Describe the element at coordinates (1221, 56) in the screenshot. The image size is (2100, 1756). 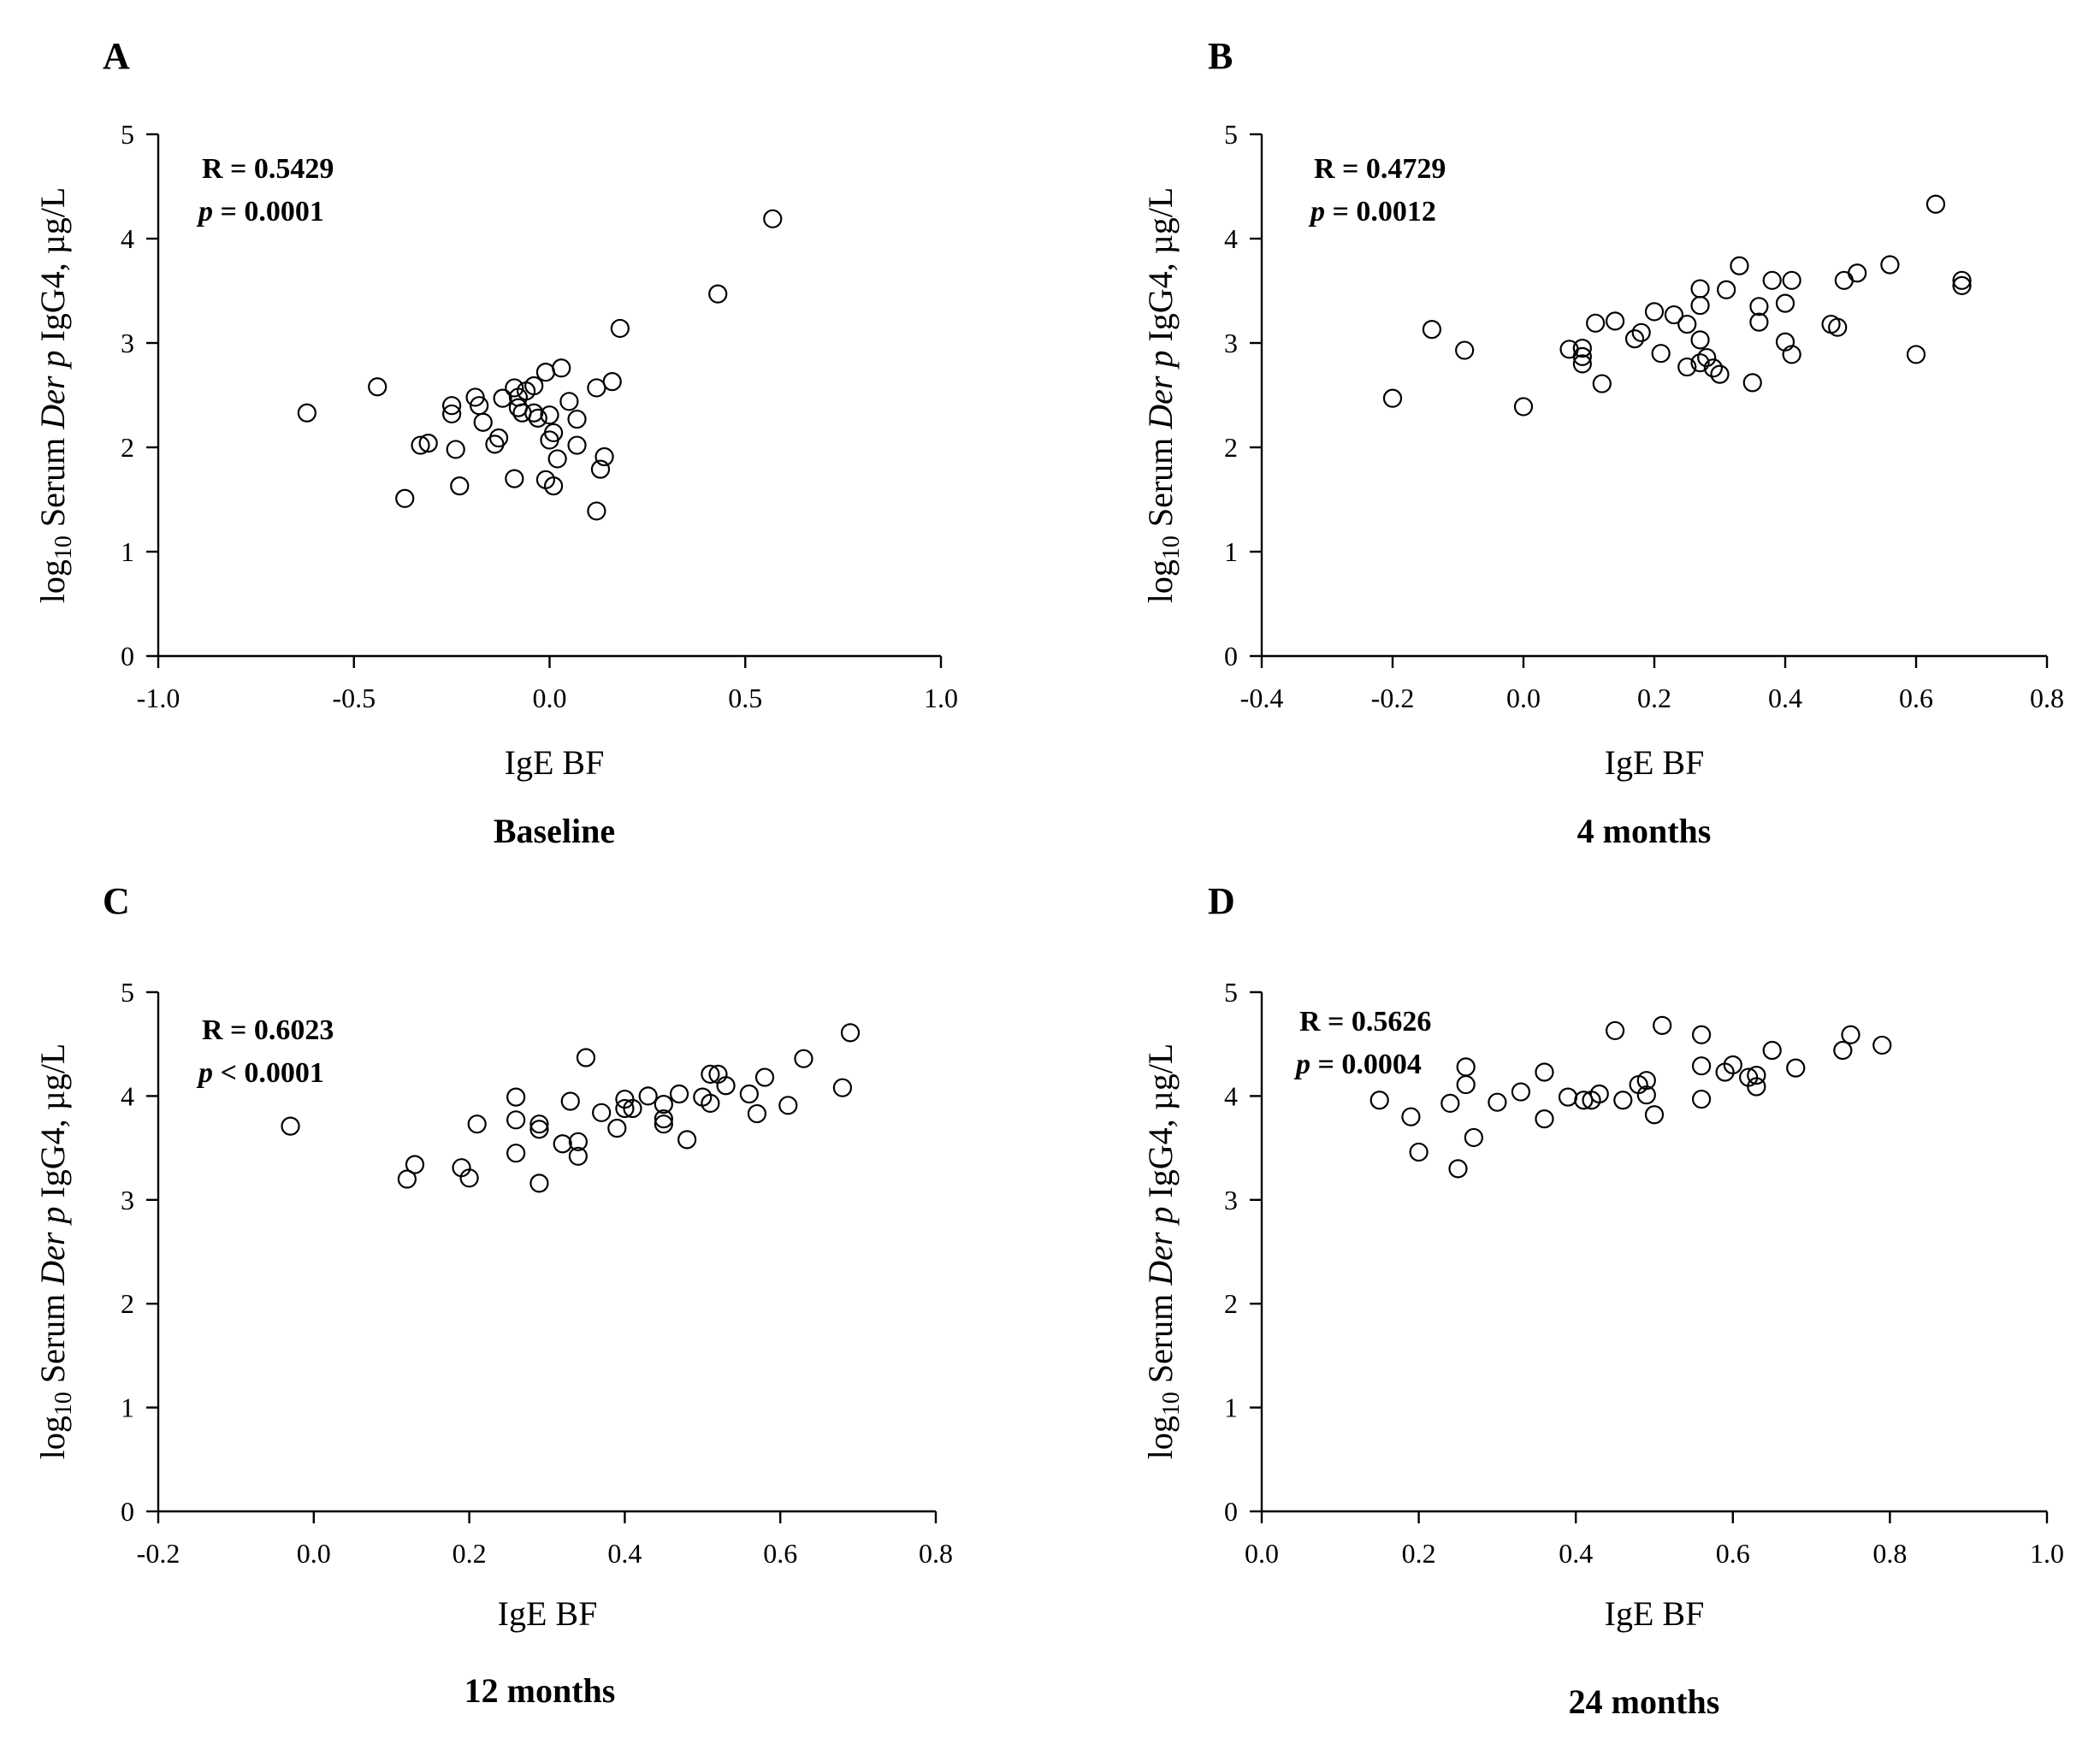
I see `panel-letter: B` at that location.